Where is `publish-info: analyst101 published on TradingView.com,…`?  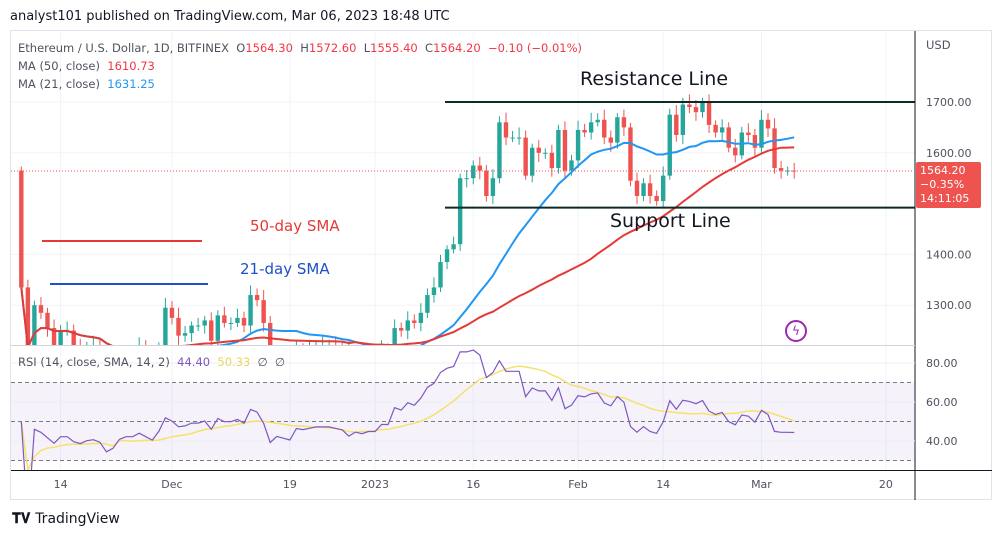 publish-info: analyst101 published on TradingView.com,… is located at coordinates (230, 16).